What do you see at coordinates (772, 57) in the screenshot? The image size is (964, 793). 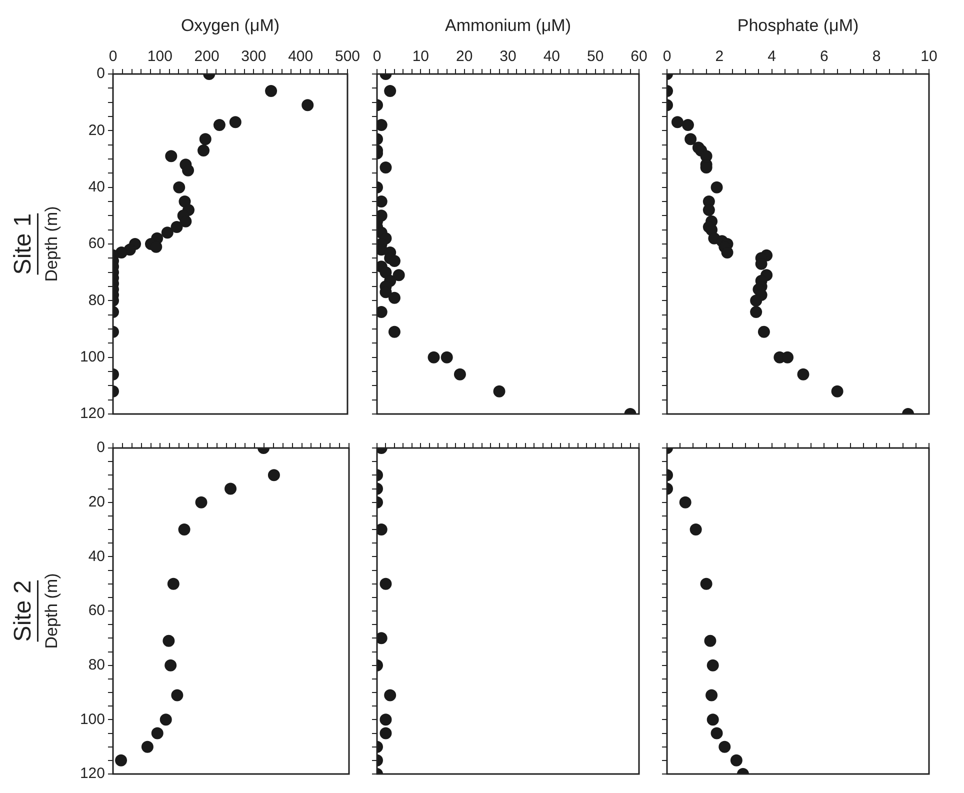 I see `x-tick-label: 4` at bounding box center [772, 57].